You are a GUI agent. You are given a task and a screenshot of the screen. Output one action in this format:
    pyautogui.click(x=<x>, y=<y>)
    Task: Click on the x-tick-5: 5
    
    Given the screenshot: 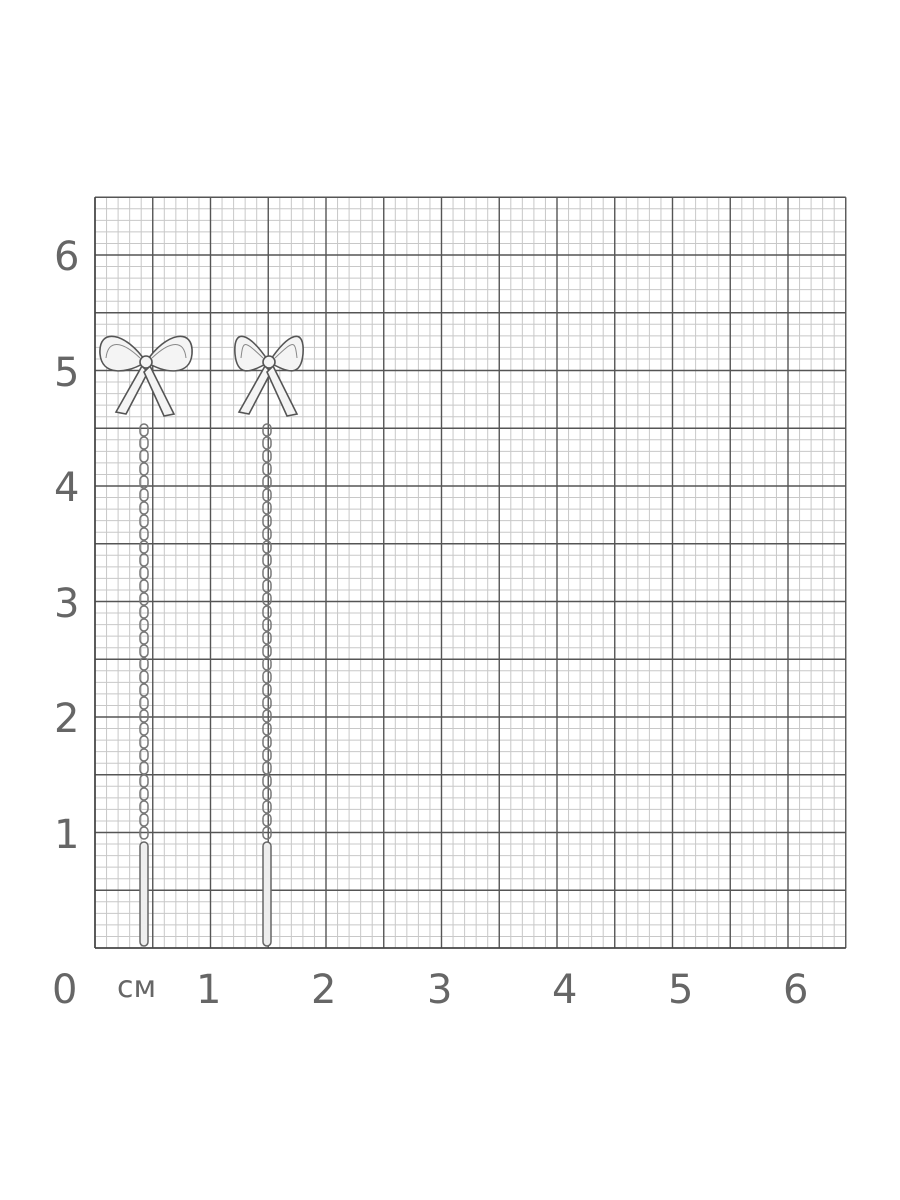 What is the action you would take?
    pyautogui.click(x=680, y=990)
    